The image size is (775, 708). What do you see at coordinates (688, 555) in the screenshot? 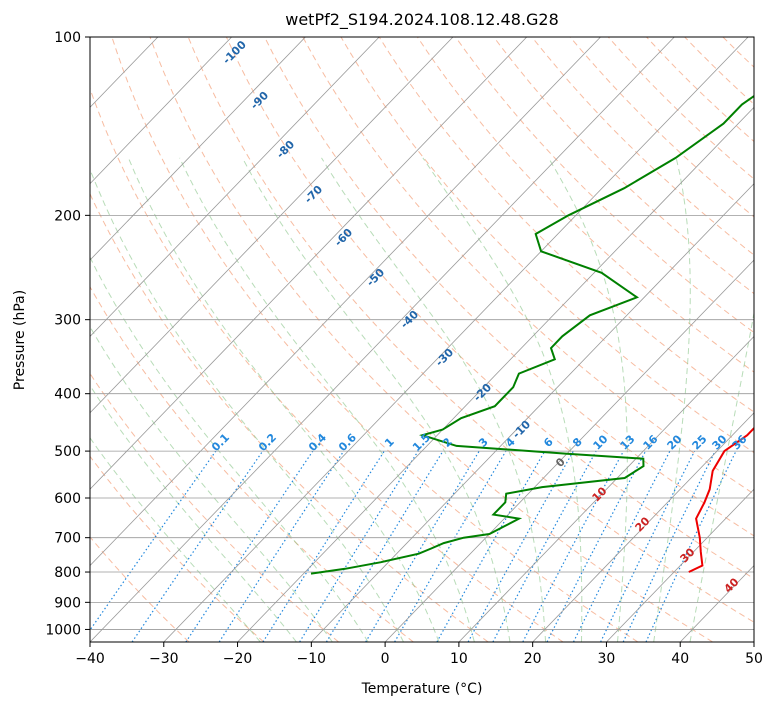
I see `line-label: 30` at bounding box center [688, 555].